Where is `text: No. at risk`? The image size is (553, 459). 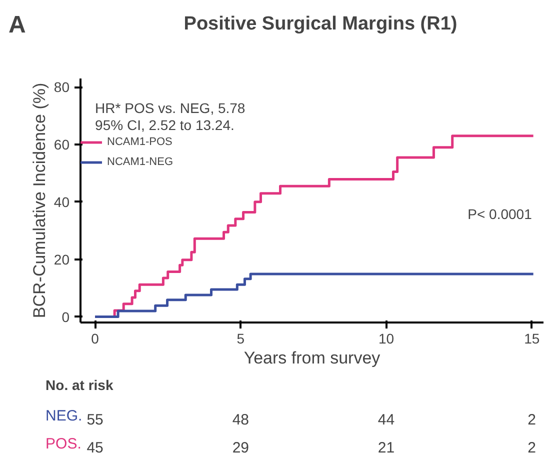
text: No. at risk is located at coordinates (80, 384).